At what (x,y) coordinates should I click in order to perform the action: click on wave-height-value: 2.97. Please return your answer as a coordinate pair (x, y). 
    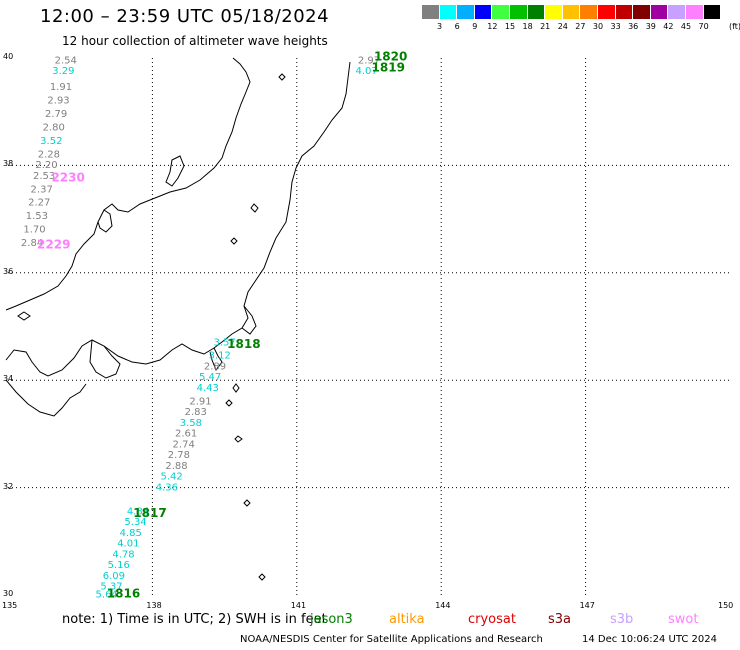
    Looking at the image, I should click on (369, 60).